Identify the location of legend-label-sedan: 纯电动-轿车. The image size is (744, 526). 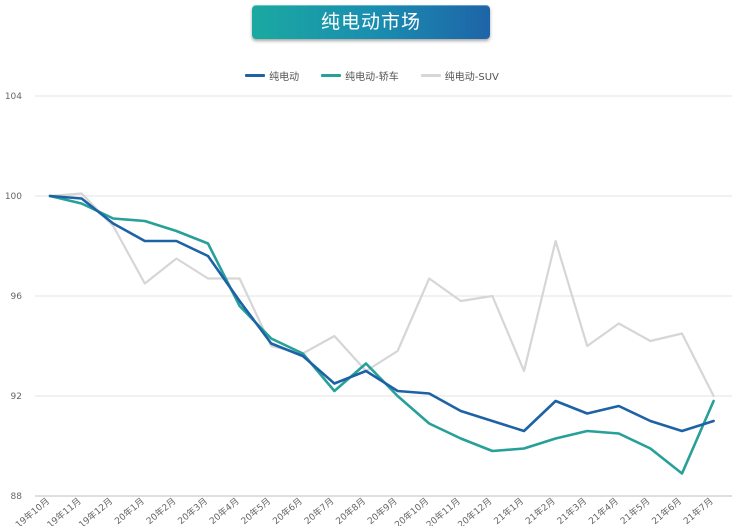
(372, 77).